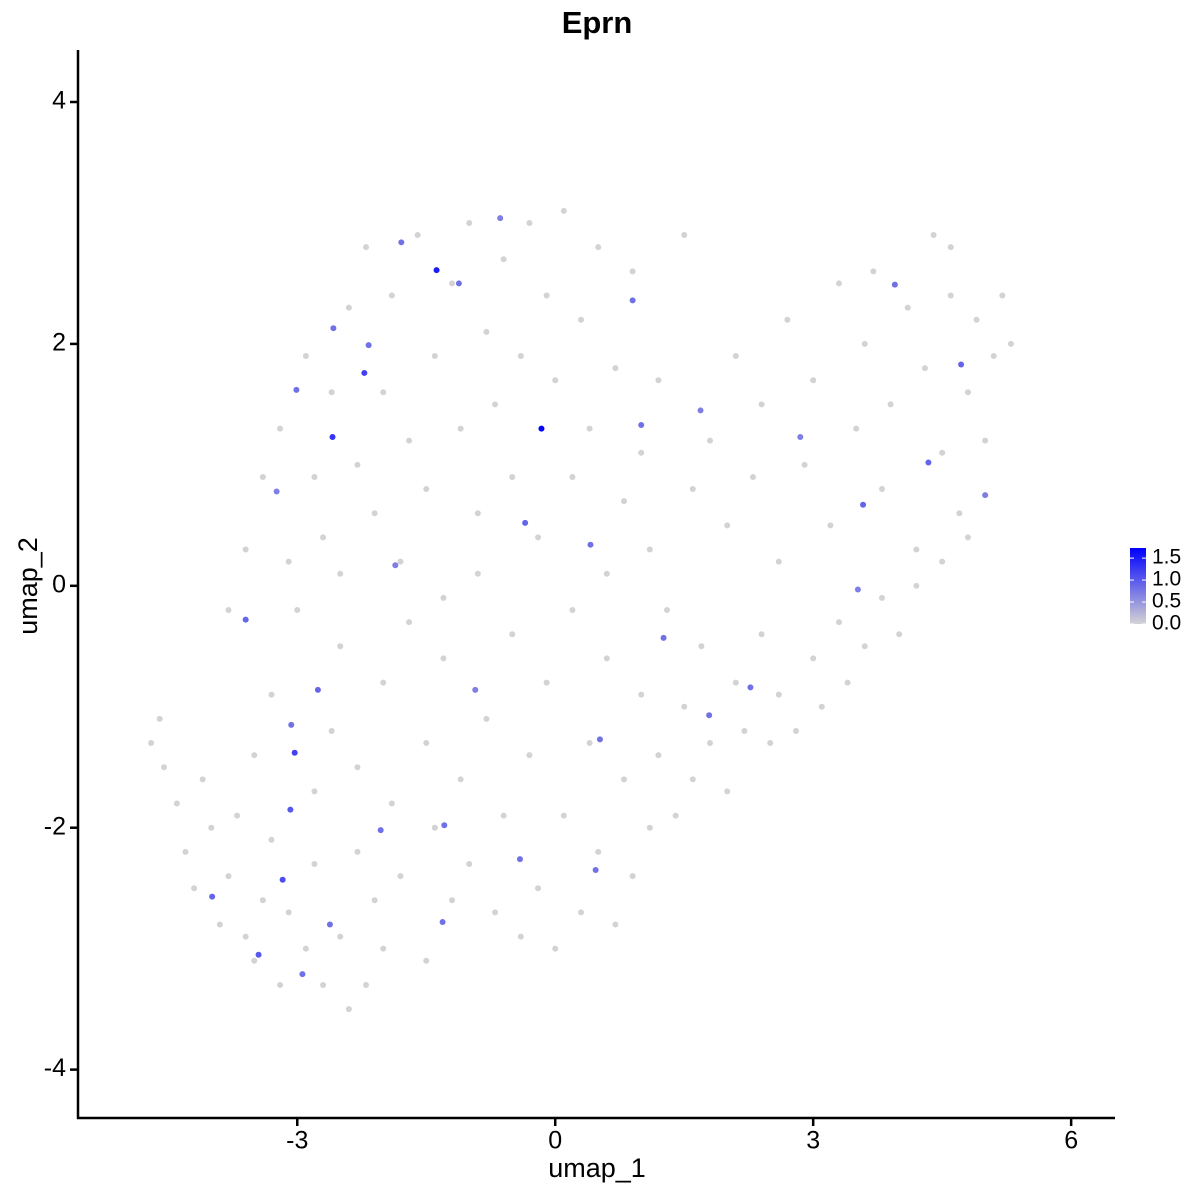 This screenshot has height=1200, width=1200. Describe the element at coordinates (597, 1168) in the screenshot. I see `x-axis-title: umap_1` at that location.